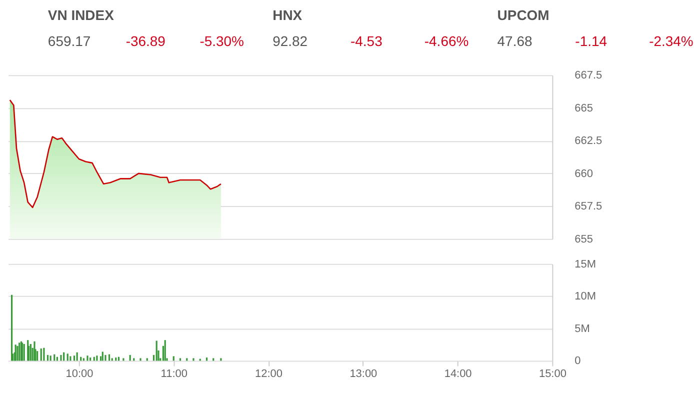 The height and width of the screenshot is (393, 694). I want to click on text: 92.82, so click(290, 41).